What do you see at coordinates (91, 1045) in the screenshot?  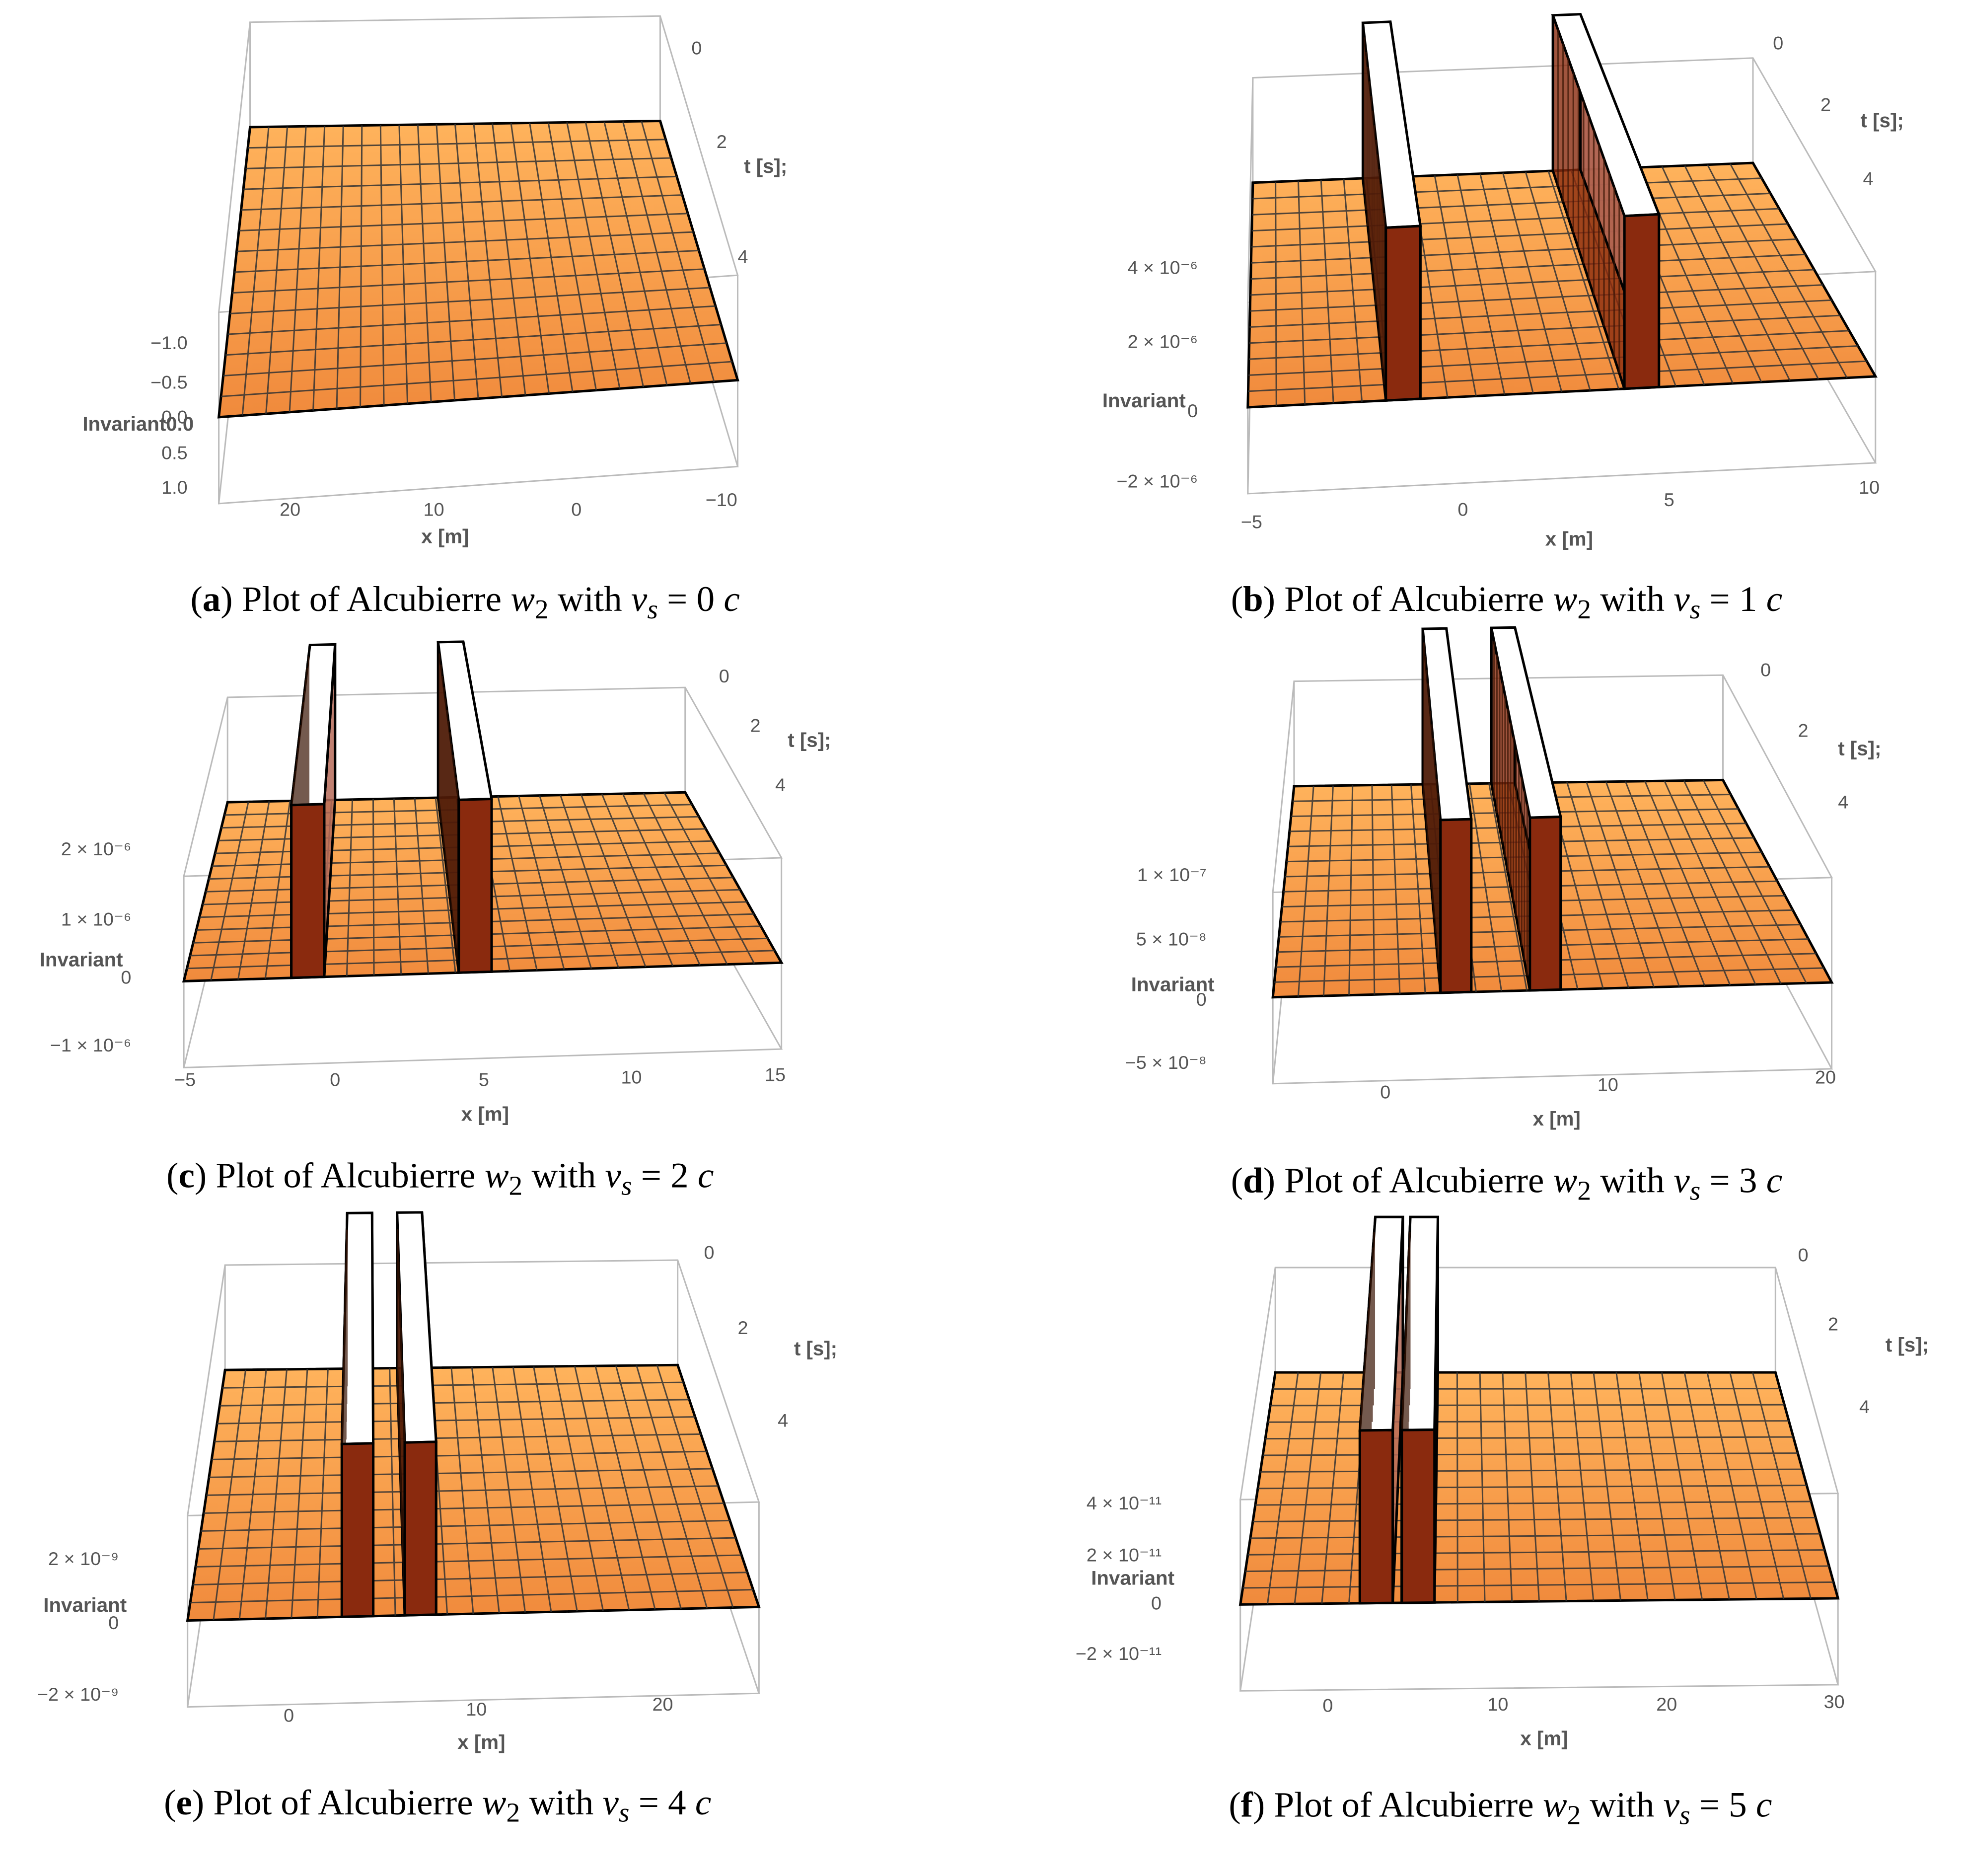 I see `z-tick-label: −1 × 10⁻⁶` at bounding box center [91, 1045].